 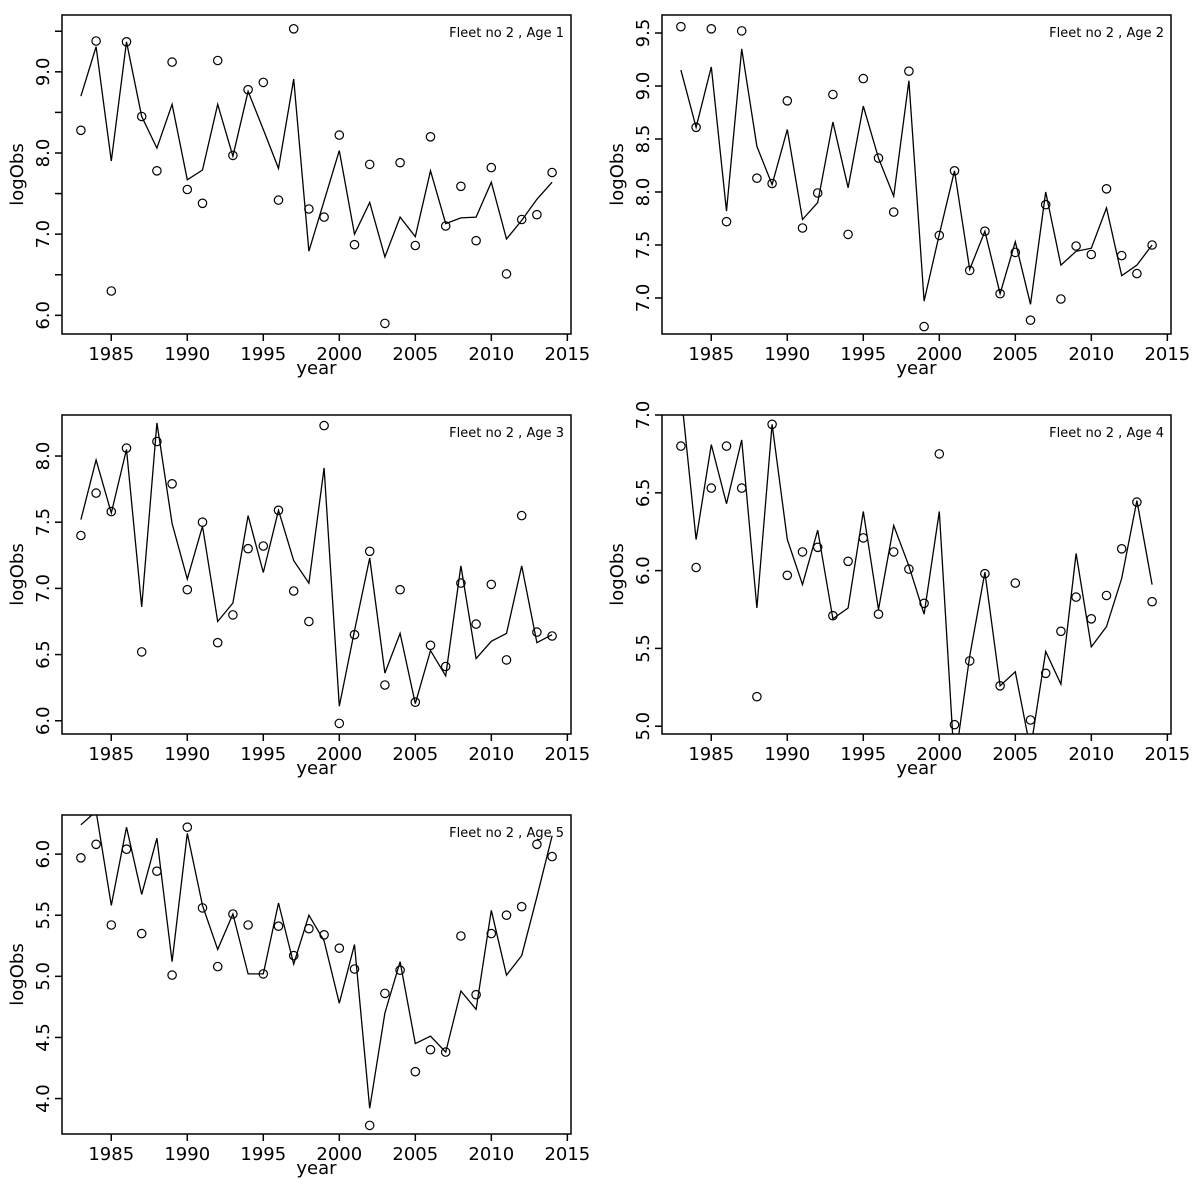 What do you see at coordinates (1106, 33) in the screenshot?
I see `panel-title: Fleet no 2 , Age 2` at bounding box center [1106, 33].